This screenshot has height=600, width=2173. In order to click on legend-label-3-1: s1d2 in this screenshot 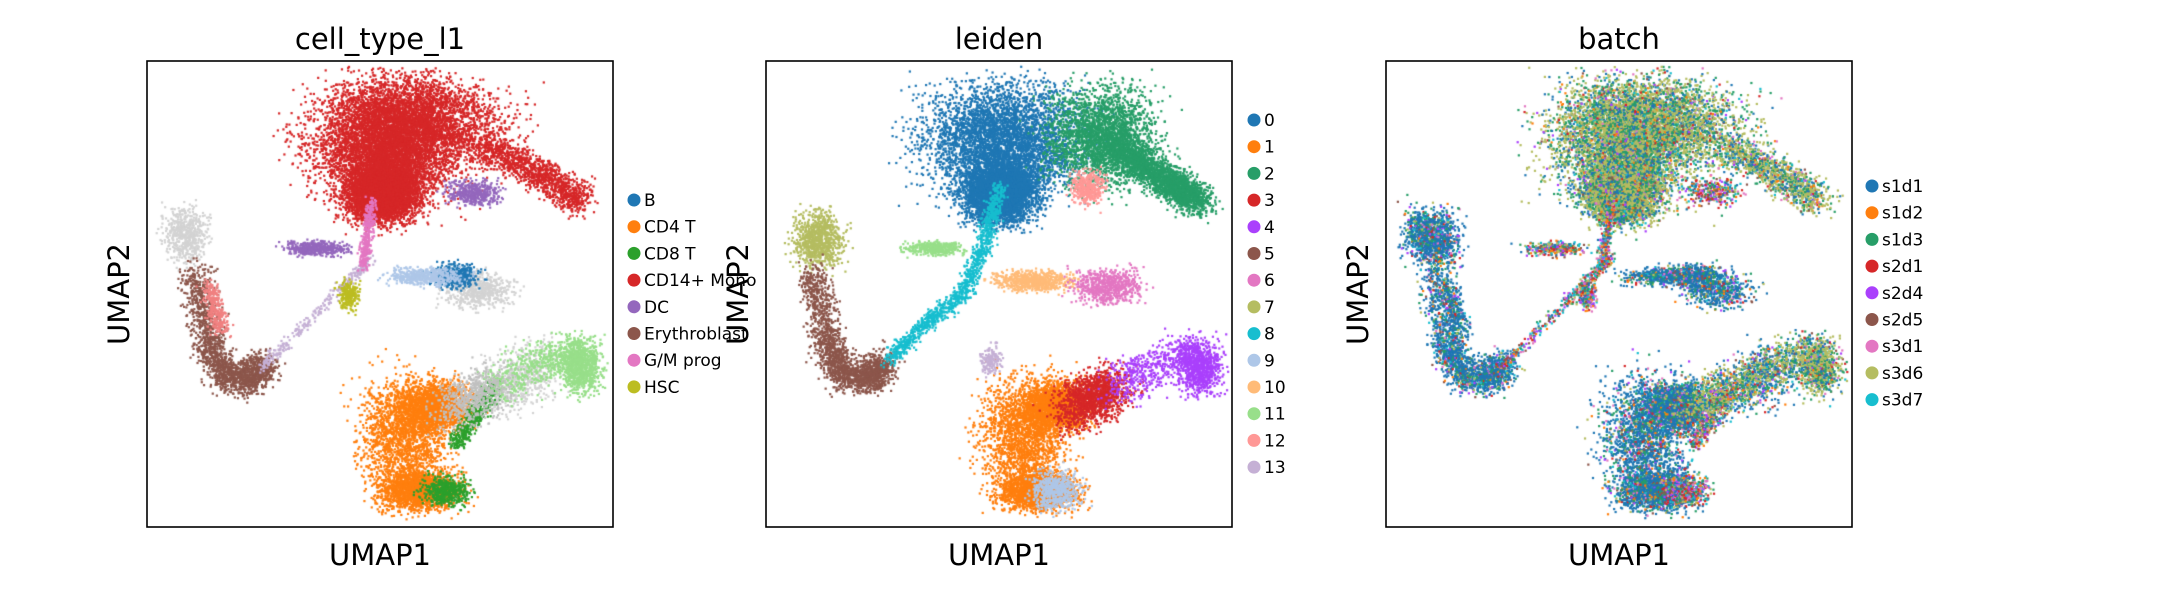, I will do `click(1902, 214)`.